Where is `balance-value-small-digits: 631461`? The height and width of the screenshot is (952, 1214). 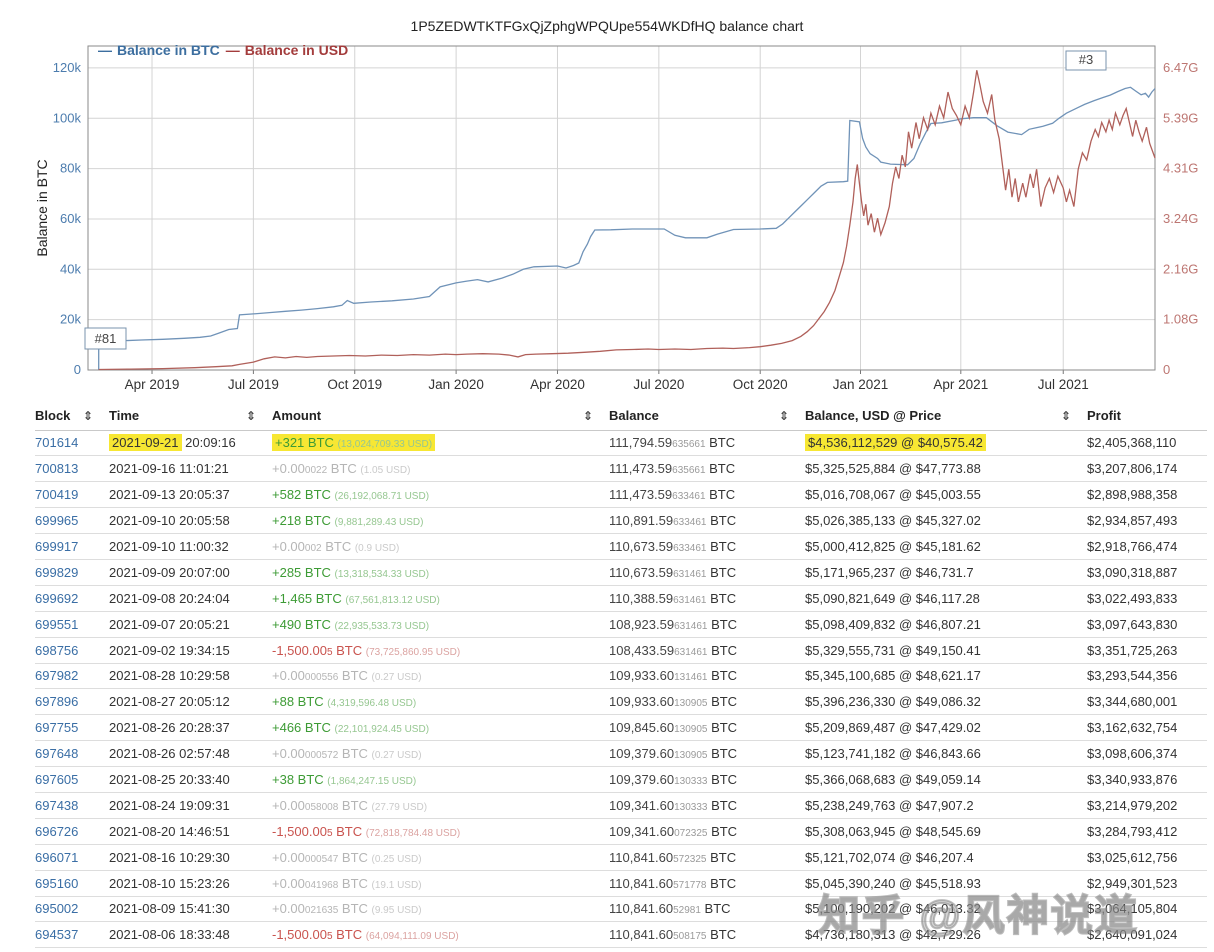
balance-value-small-digits: 631461 is located at coordinates (690, 574).